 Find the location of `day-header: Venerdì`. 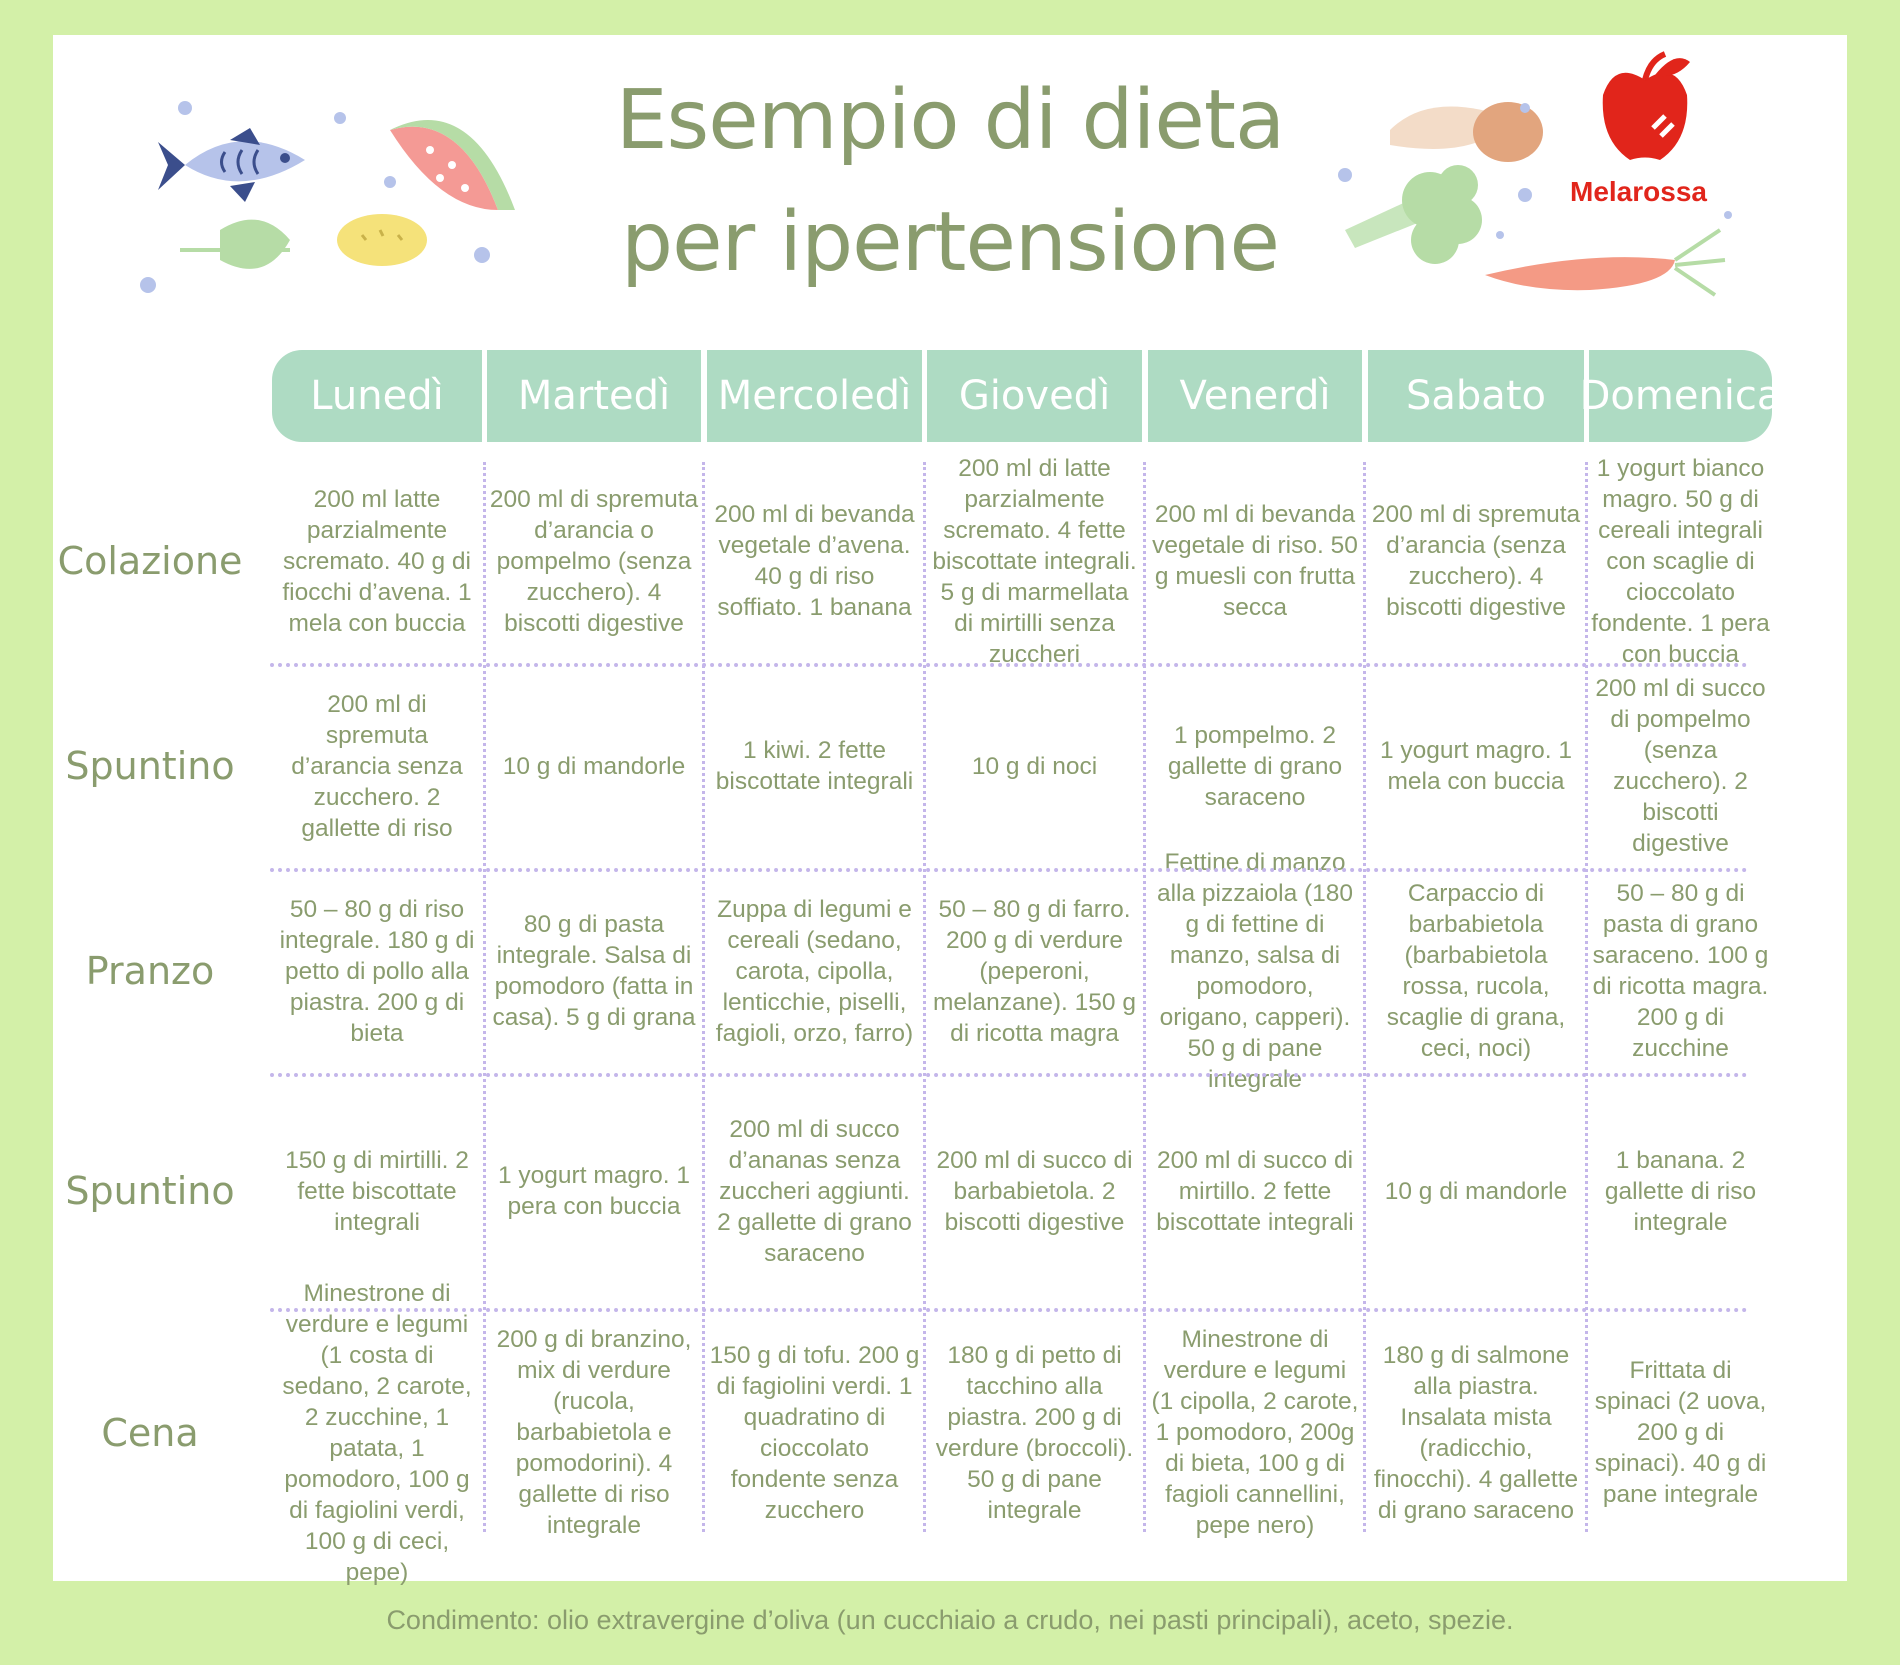

day-header: Venerdì is located at coordinates (1255, 396).